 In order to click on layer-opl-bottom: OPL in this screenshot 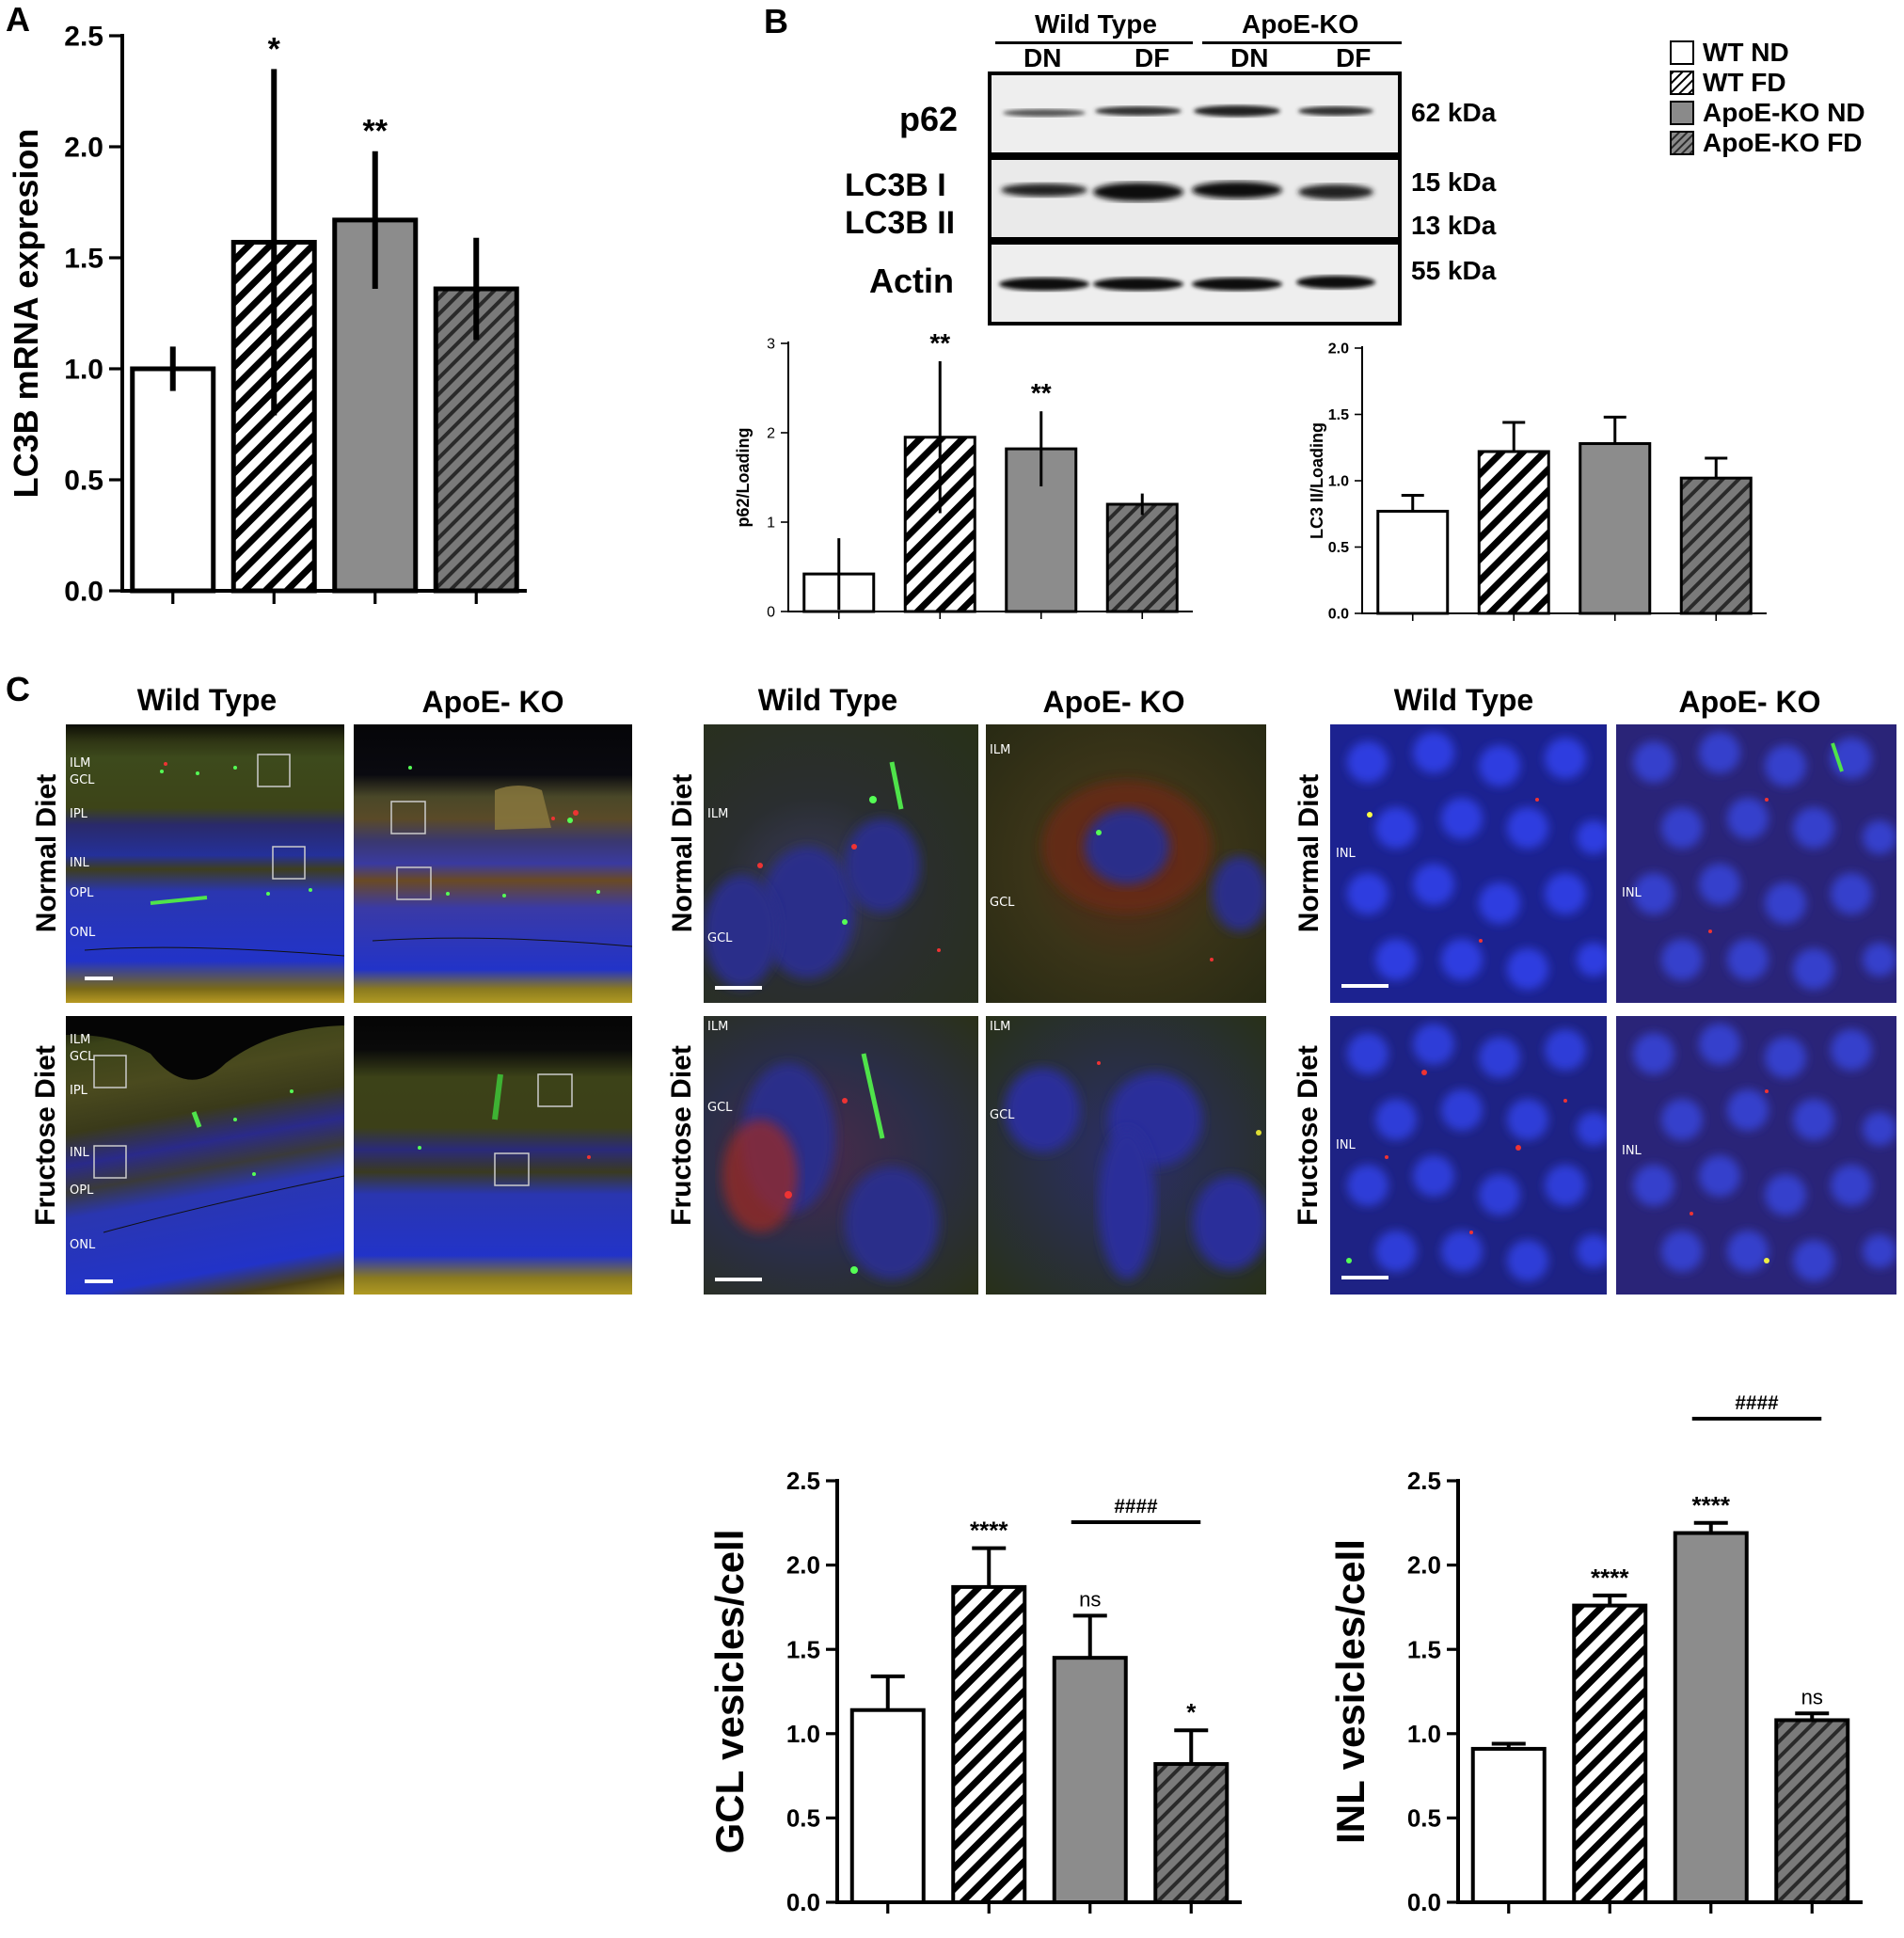, I will do `click(82, 1190)`.